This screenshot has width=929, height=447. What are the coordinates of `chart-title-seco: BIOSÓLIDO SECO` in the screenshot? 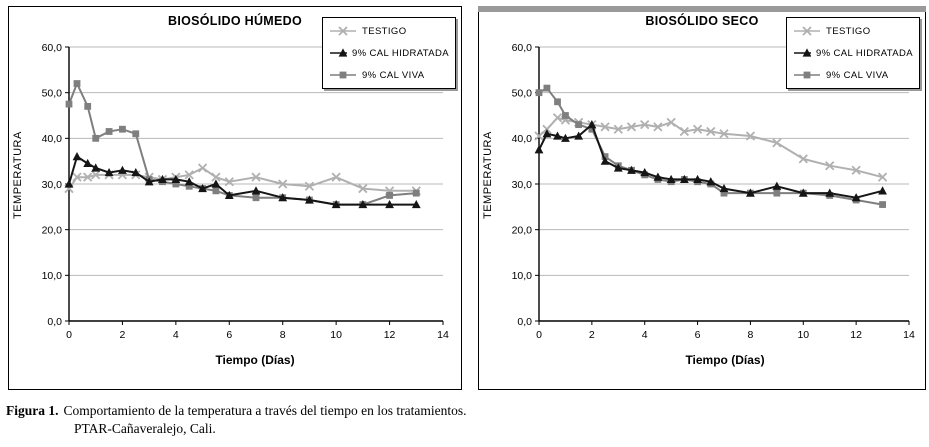 It's located at (702, 21).